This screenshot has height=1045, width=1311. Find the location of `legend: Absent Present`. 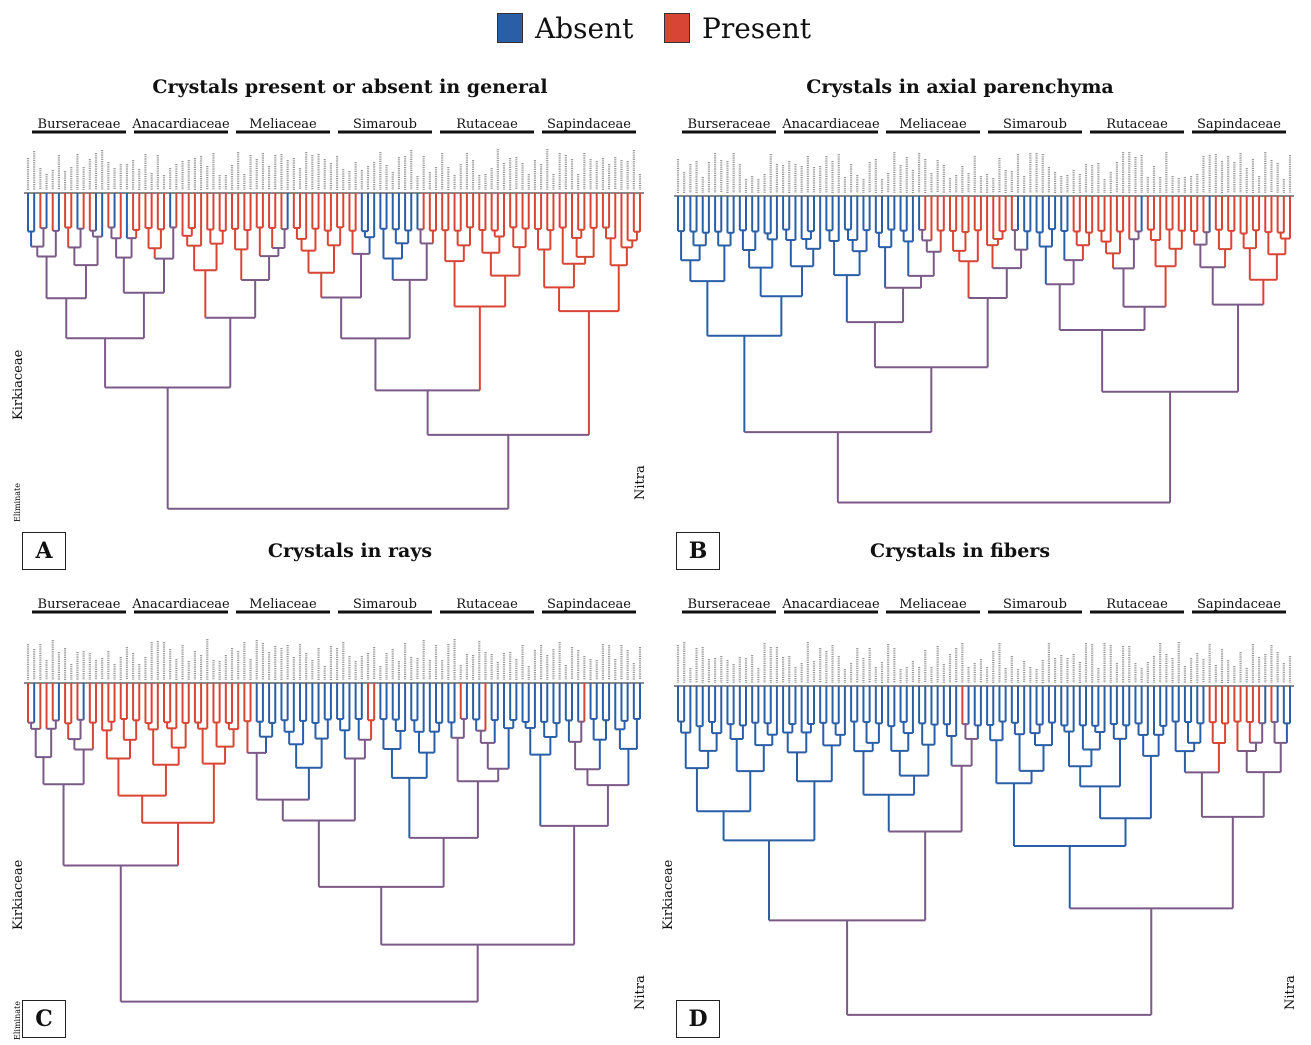

legend: Absent Present is located at coordinates (655, 28).